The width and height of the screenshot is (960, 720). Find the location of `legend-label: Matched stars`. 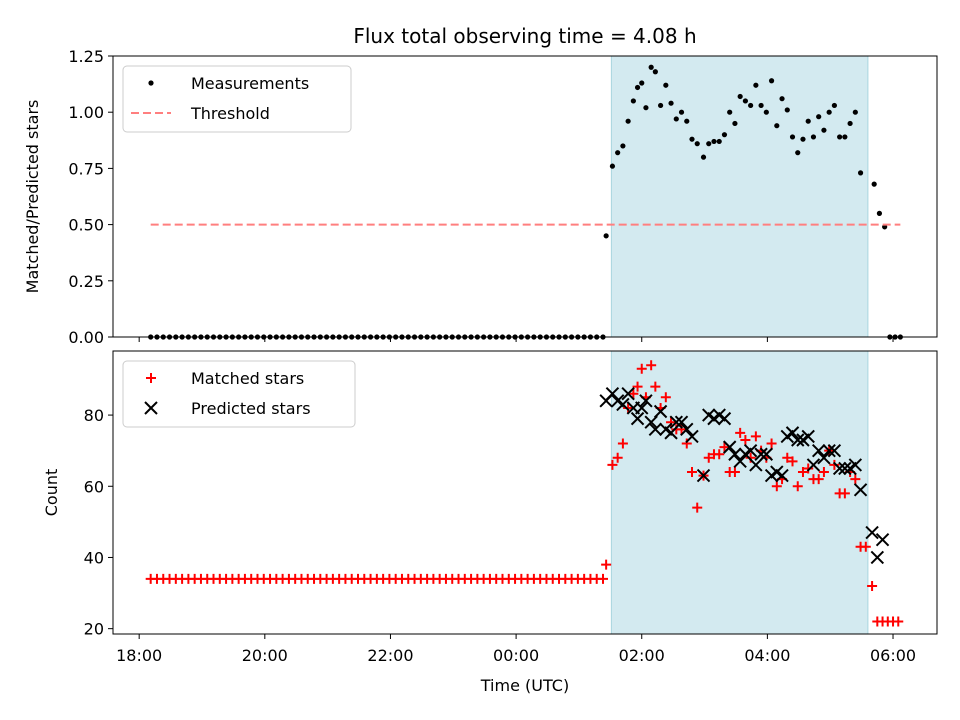

legend-label: Matched stars is located at coordinates (247, 378).